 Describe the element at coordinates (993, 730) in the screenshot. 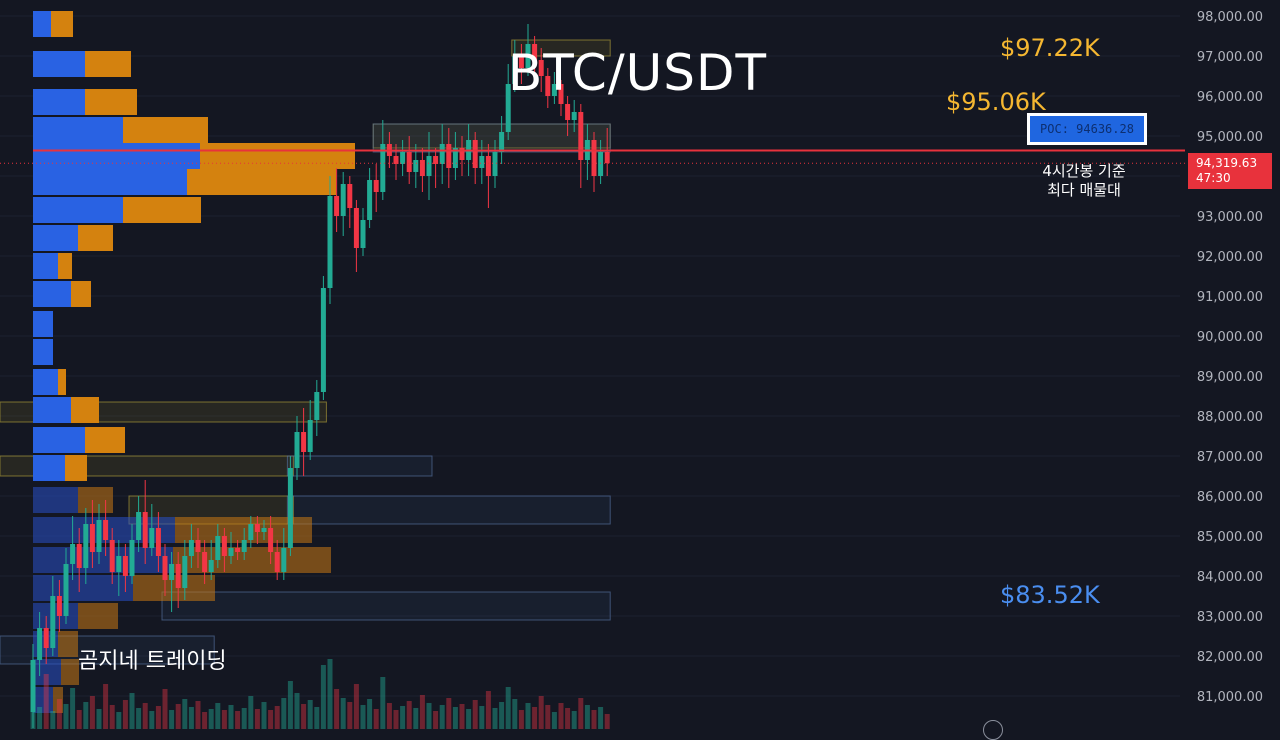

I see `settings-circle-icon` at that location.